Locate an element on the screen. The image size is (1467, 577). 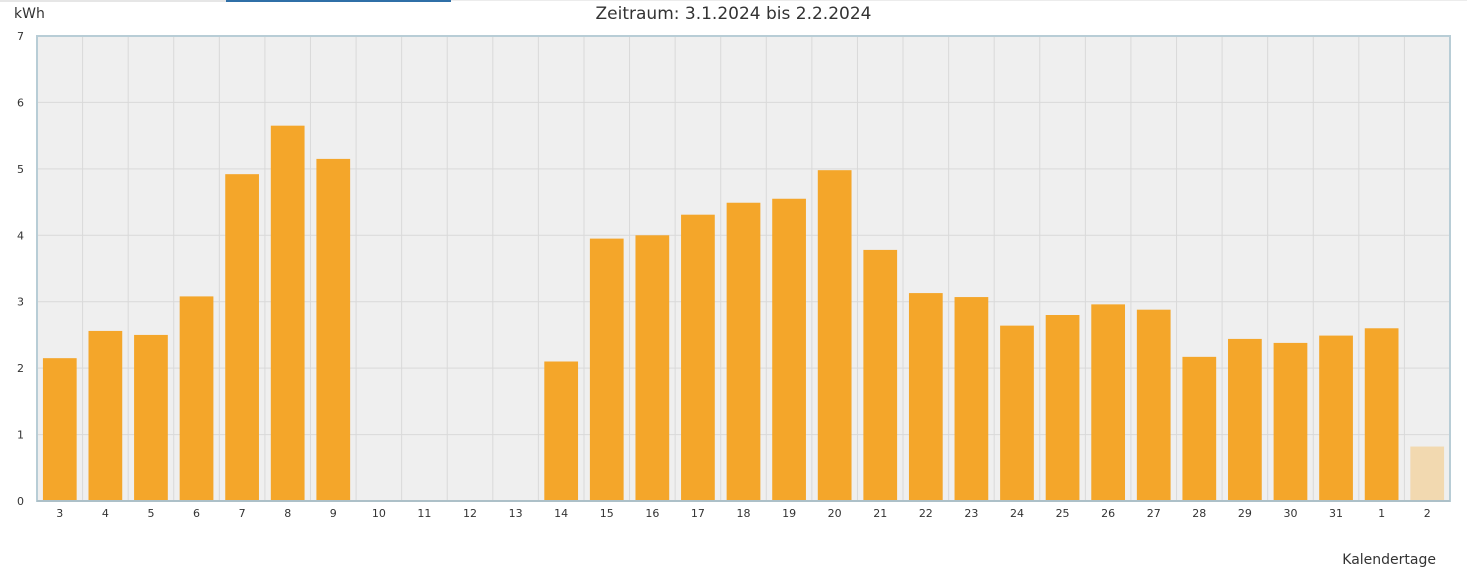
x-tick-label: 13 is located at coordinates (516, 513).